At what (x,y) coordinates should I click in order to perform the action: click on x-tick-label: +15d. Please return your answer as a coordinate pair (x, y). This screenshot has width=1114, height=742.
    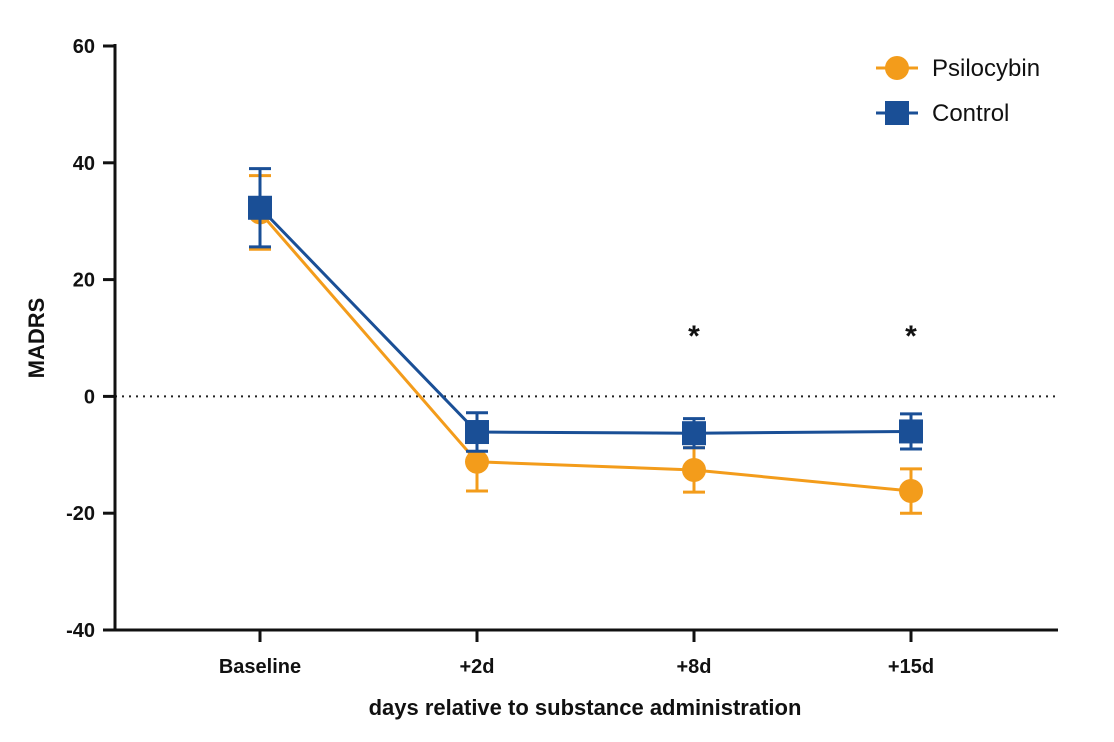
    Looking at the image, I should click on (911, 667).